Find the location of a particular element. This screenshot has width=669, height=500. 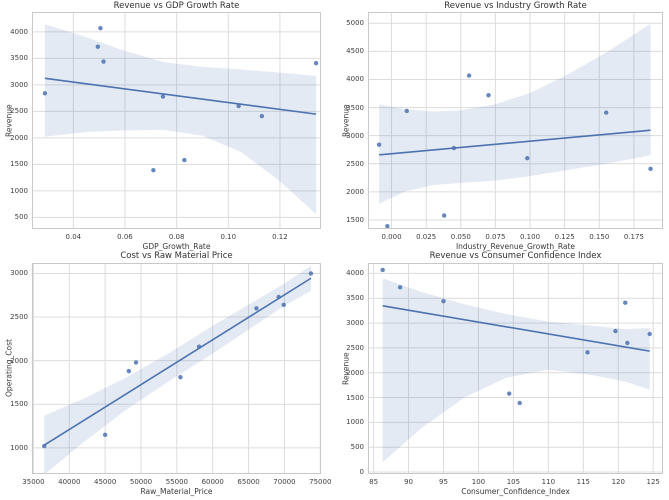

x-tick-label: 35000 is located at coordinates (33, 482).